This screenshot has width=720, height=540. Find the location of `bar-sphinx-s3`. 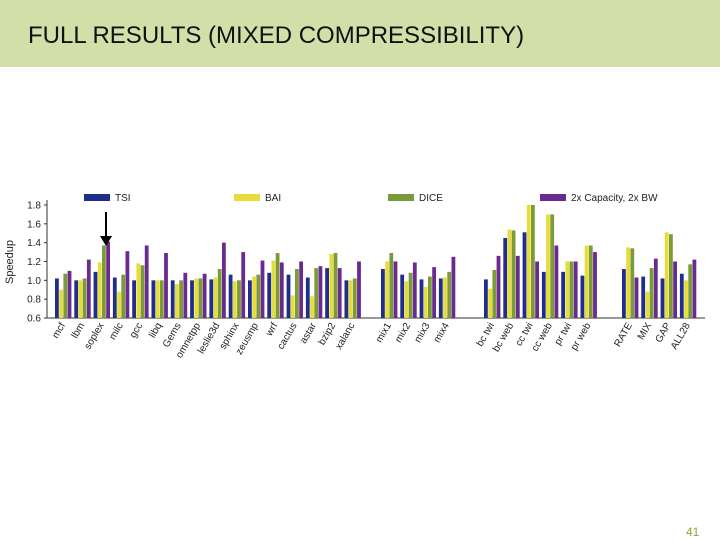

bar-sphinx-s3 is located at coordinates (243, 285).